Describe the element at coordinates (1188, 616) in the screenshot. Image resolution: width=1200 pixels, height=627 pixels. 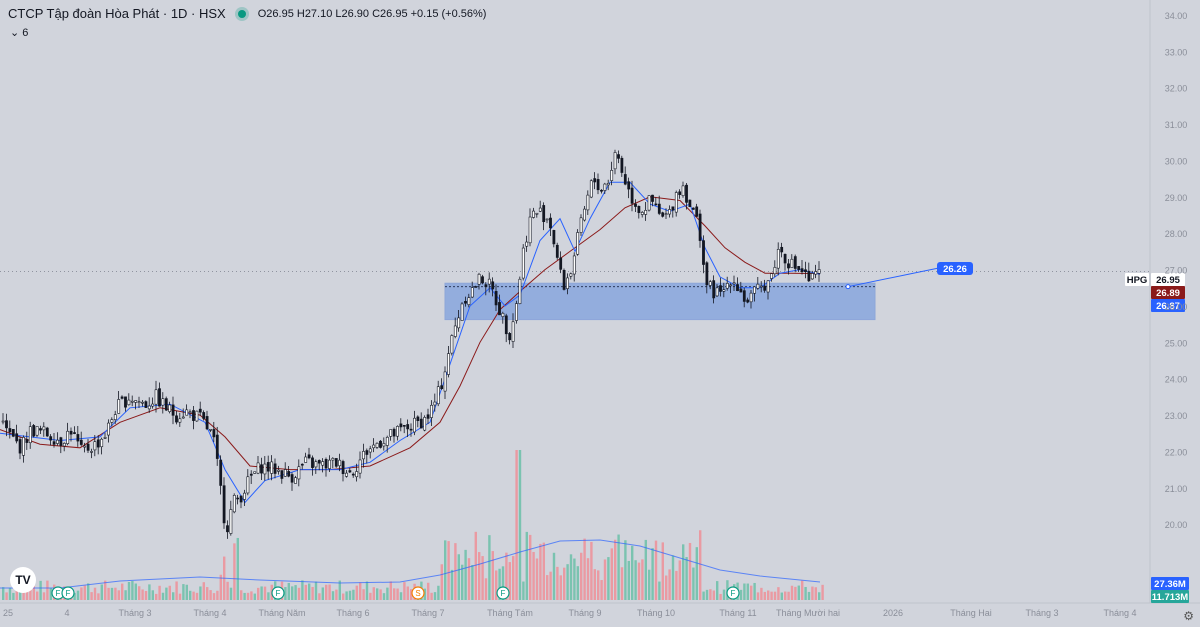
I see `gear-icon: ⚙` at that location.